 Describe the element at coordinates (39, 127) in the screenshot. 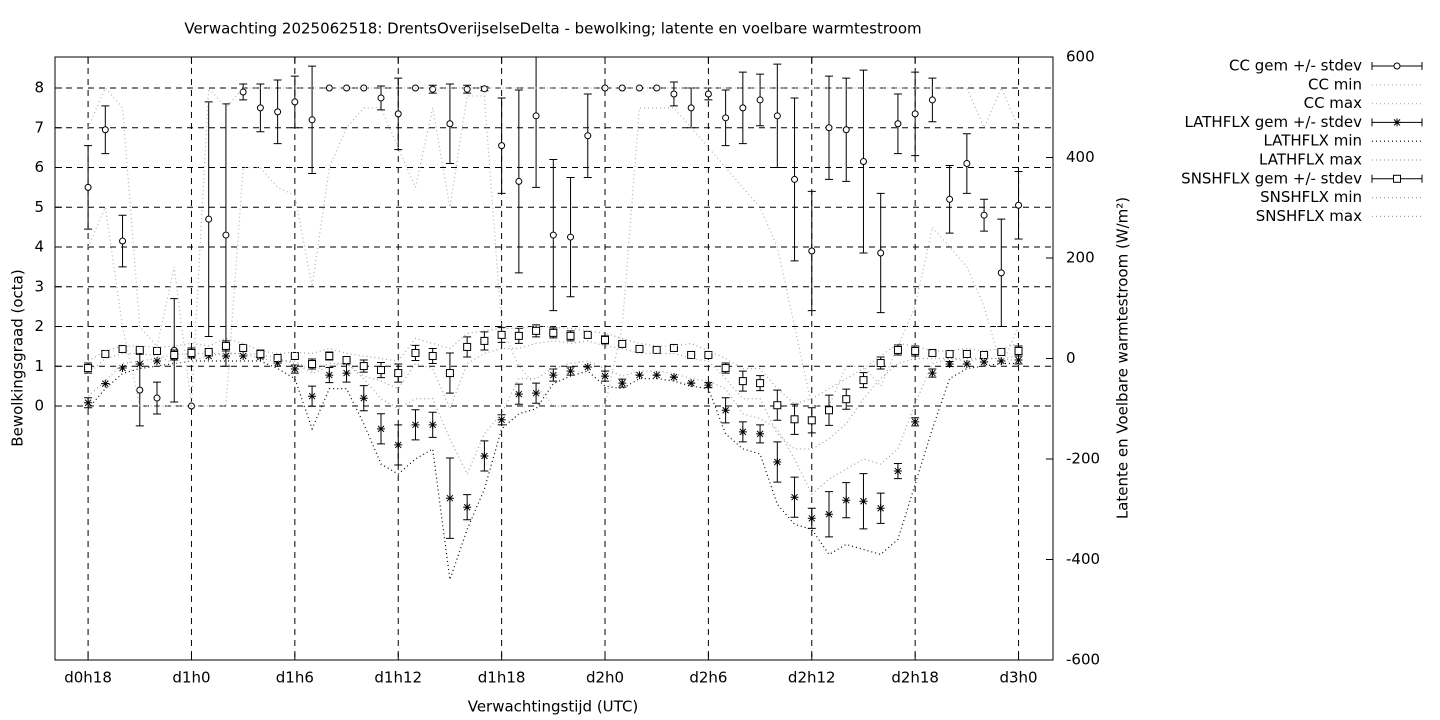

I see `y-tick-label: 7` at that location.